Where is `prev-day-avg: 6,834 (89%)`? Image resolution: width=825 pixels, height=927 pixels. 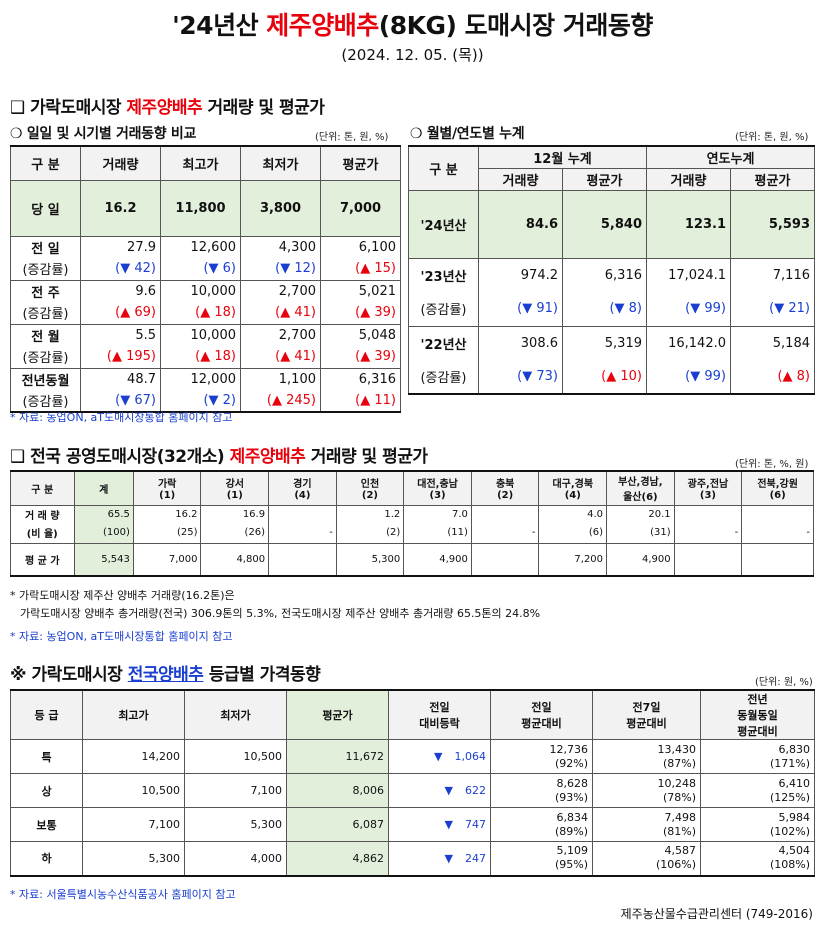
prev-day-avg: 6,834 (89%) is located at coordinates (541, 824).